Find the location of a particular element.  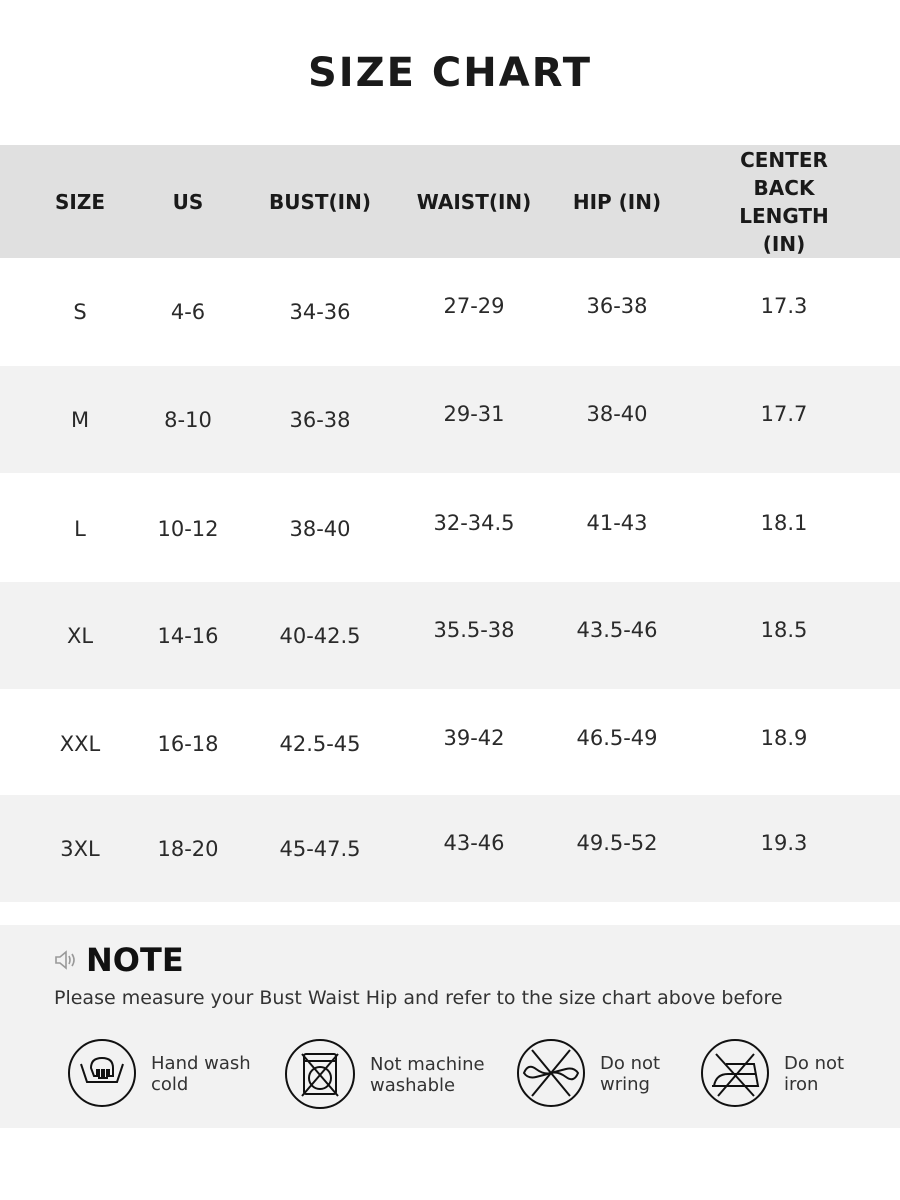

cell-waist: 39-42 is located at coordinates (474, 737).